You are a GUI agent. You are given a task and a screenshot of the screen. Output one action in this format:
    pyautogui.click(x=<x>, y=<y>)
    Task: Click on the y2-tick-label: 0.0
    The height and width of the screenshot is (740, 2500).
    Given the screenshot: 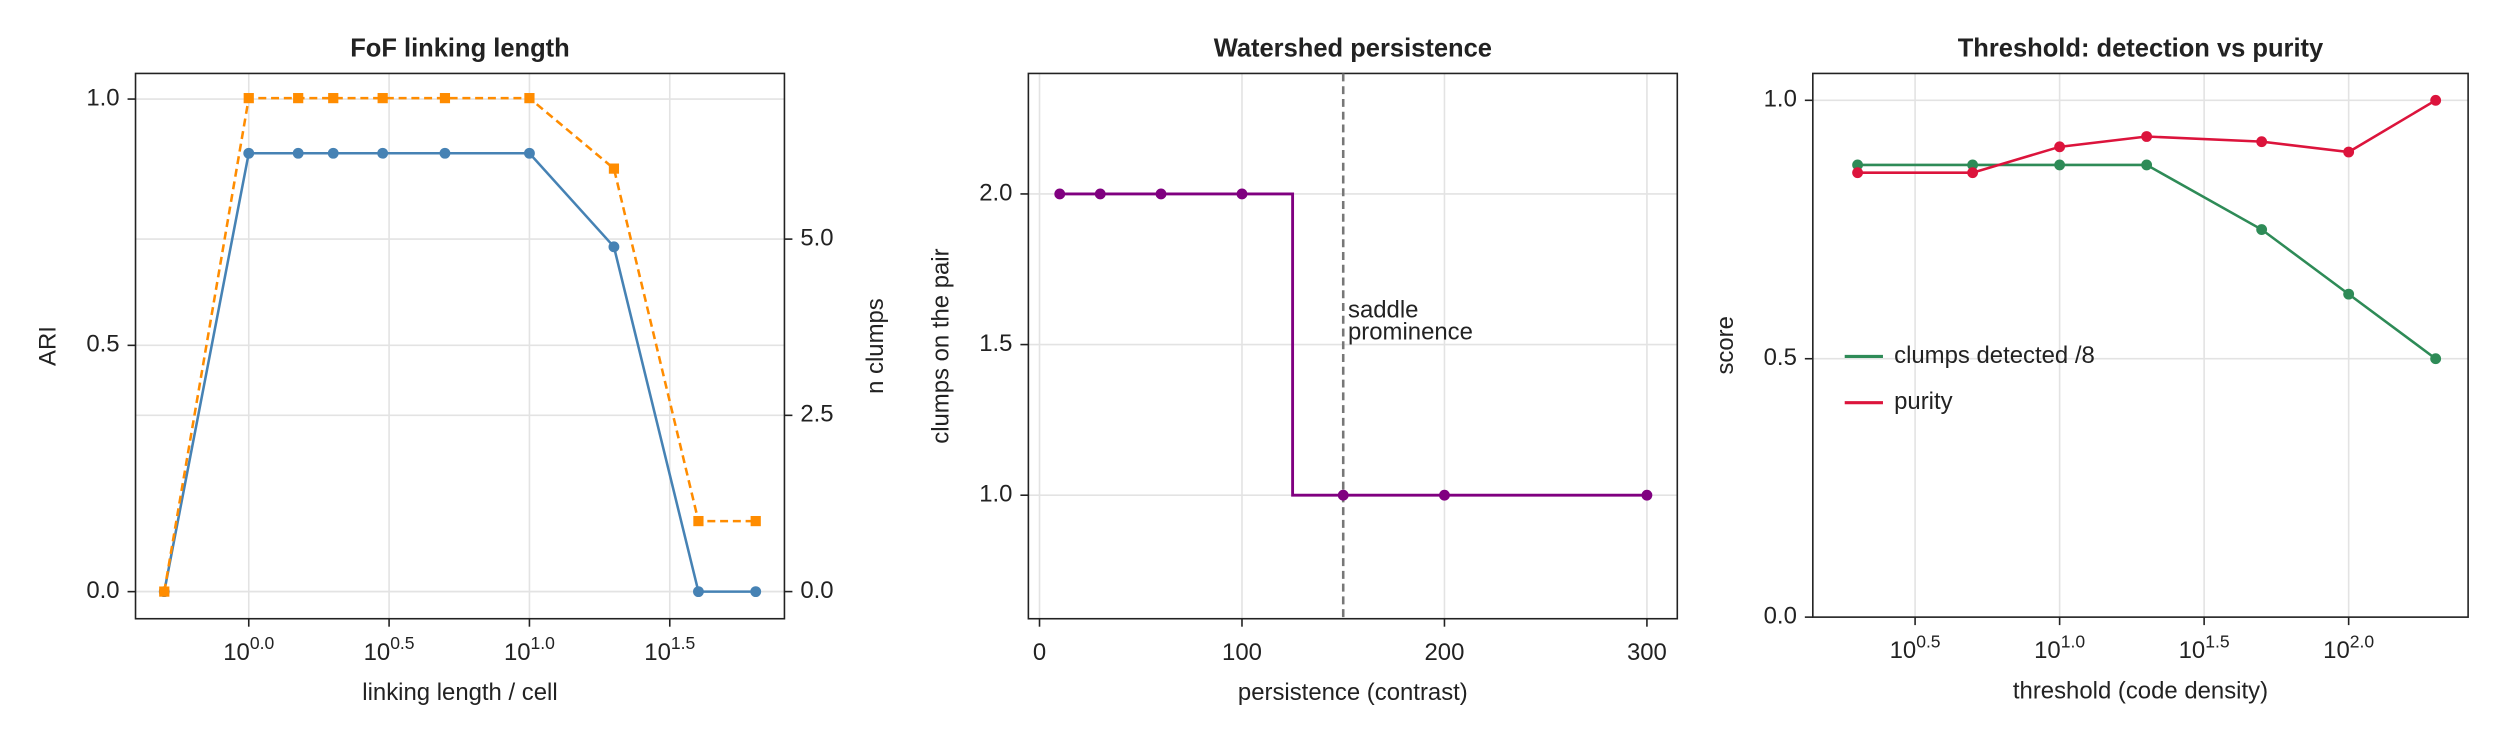 What is the action you would take?
    pyautogui.click(x=816, y=590)
    